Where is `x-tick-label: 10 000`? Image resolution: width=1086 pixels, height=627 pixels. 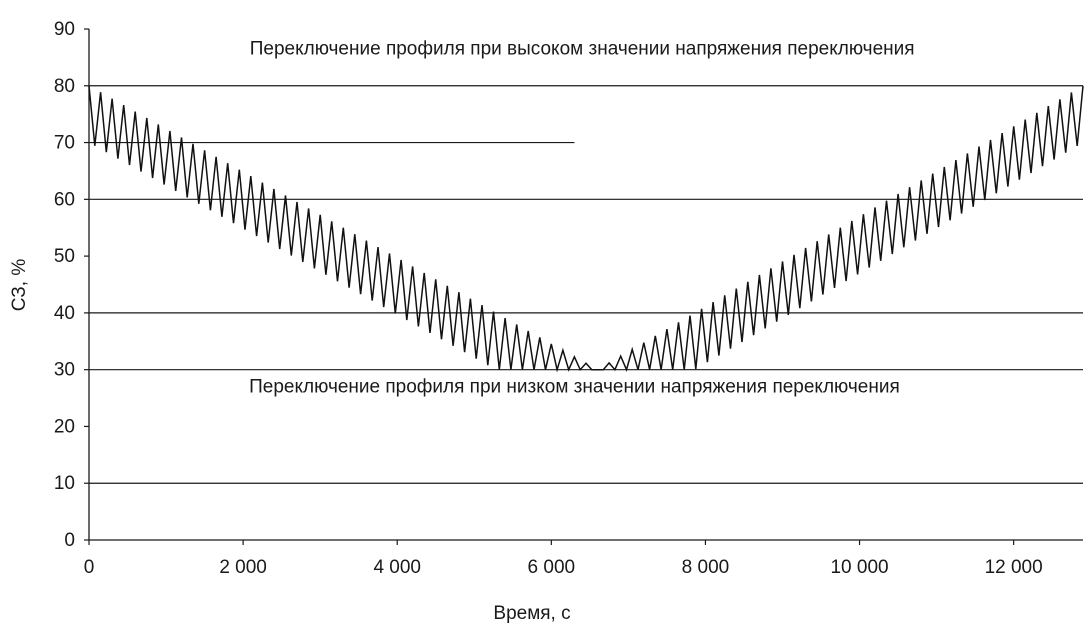
x-tick-label: 10 000 is located at coordinates (859, 567).